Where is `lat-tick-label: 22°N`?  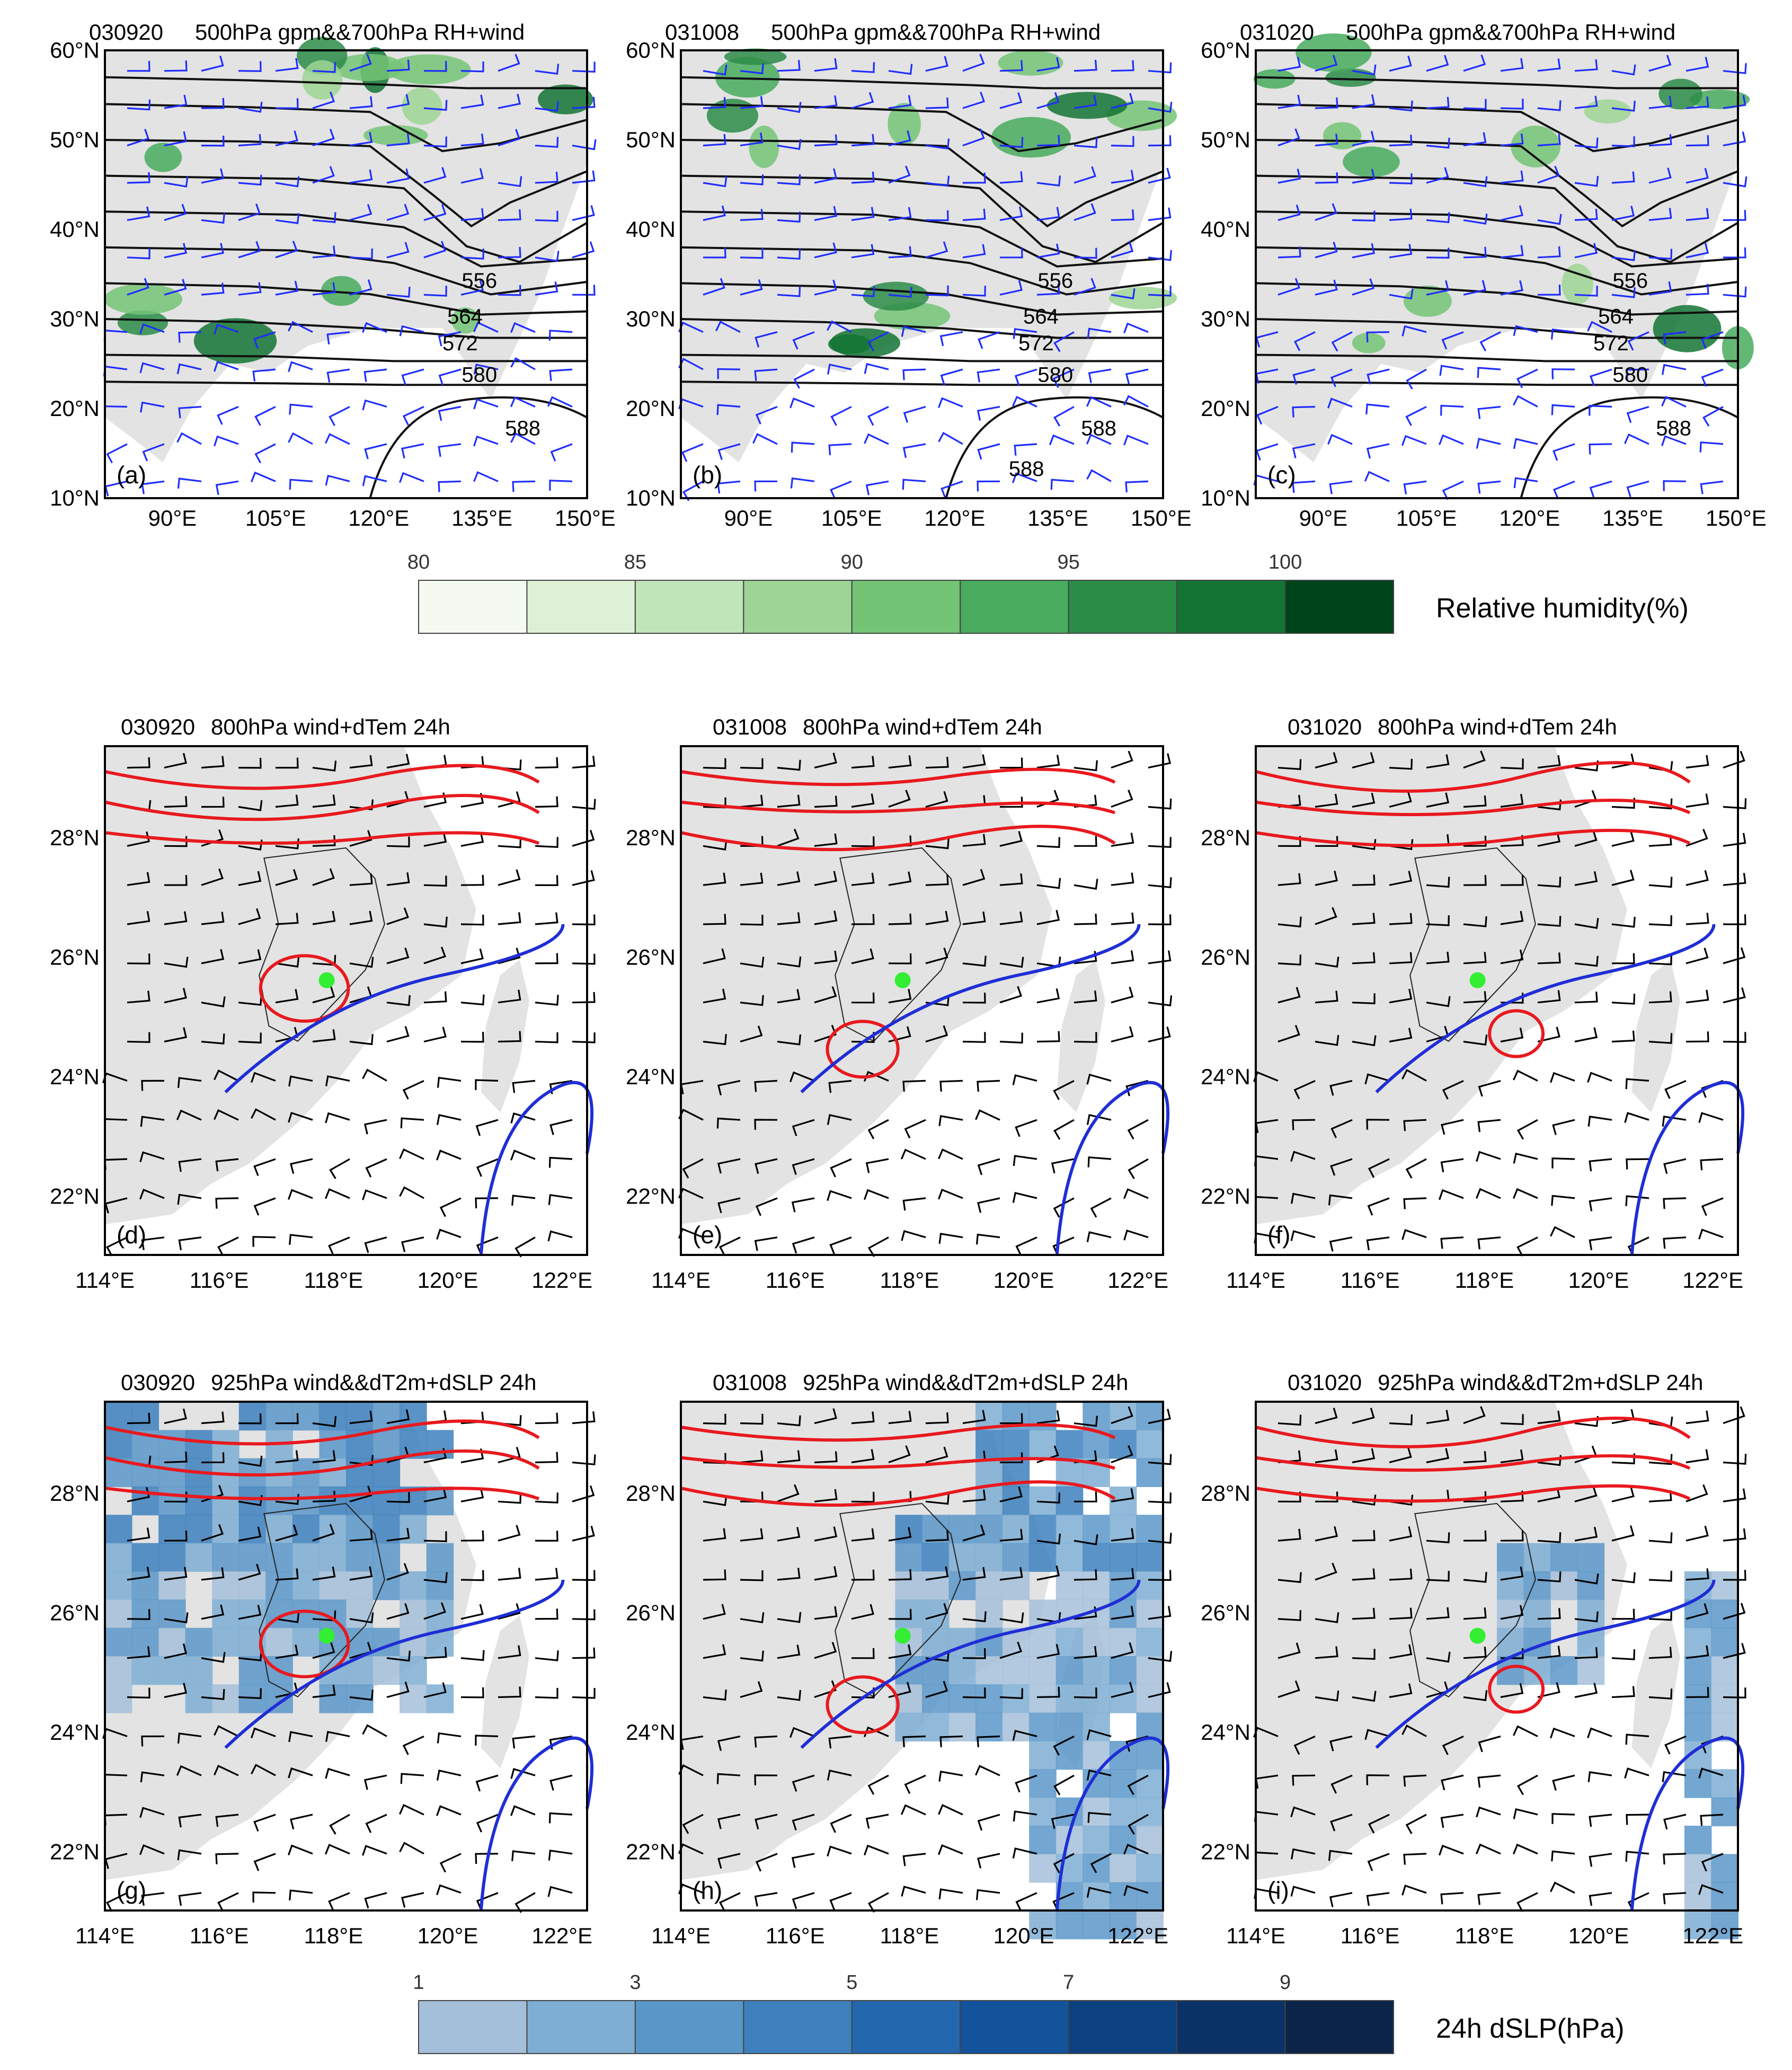
lat-tick-label: 22°N is located at coordinates (651, 1196).